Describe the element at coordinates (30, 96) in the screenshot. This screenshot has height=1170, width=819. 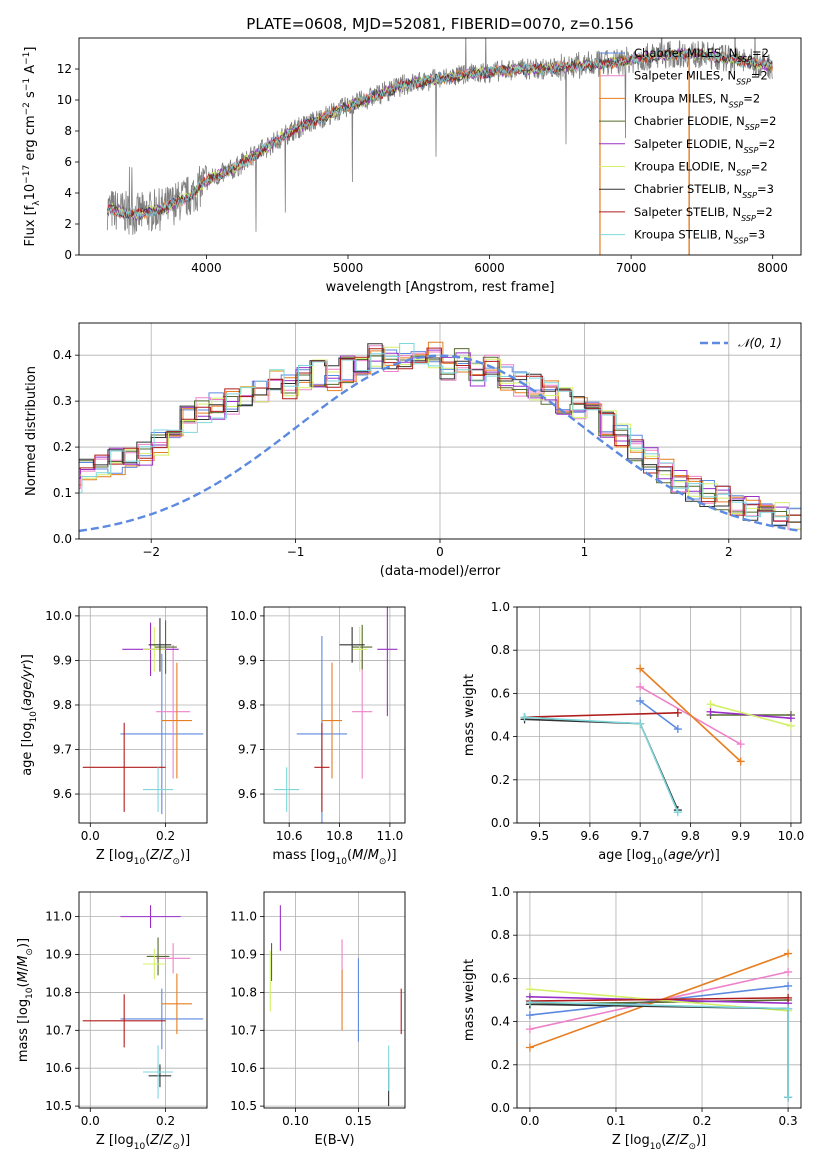
I see `label-part: s` at that location.